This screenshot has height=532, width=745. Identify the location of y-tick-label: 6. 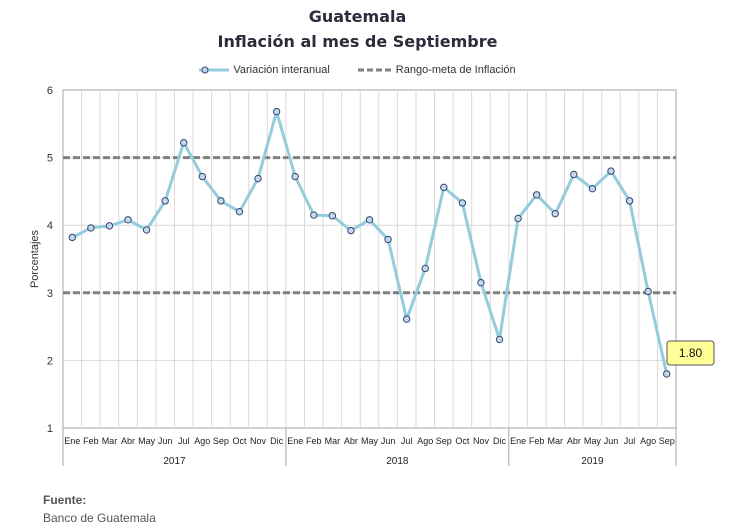
(50, 91).